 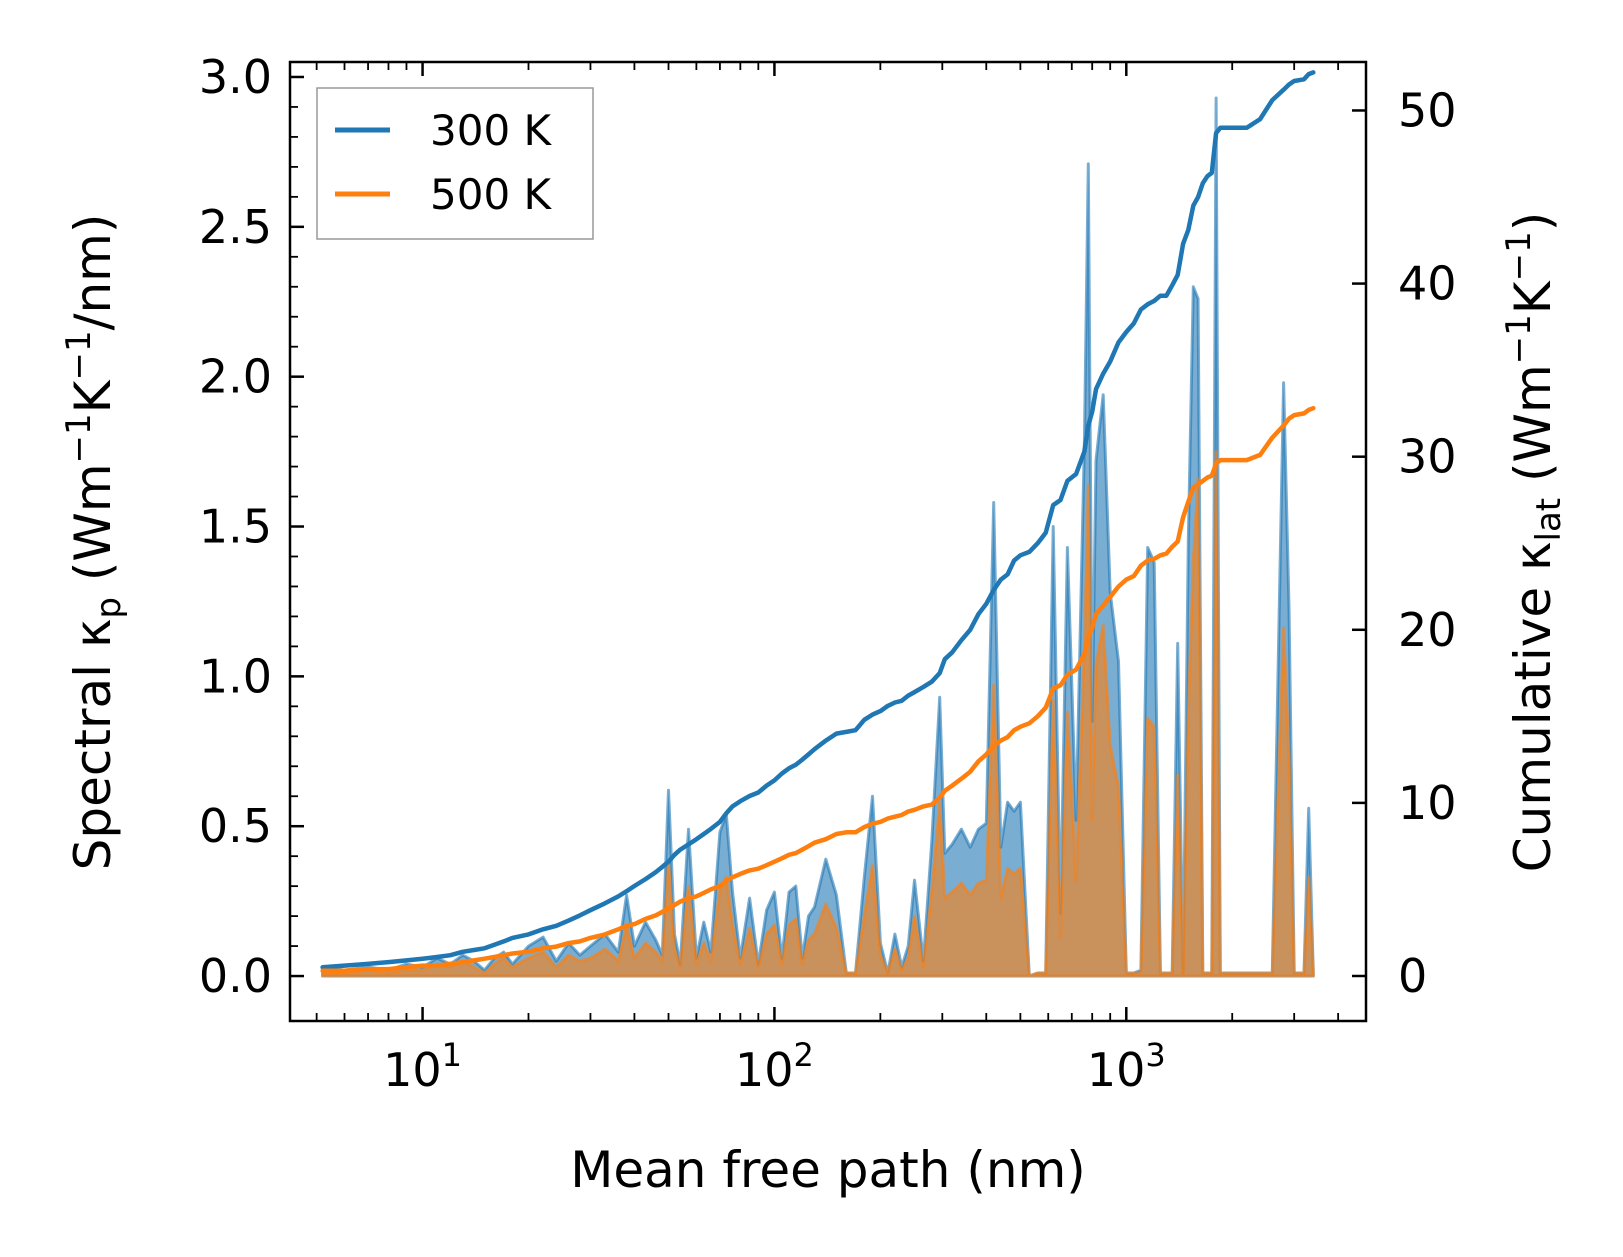 I want to click on x-tick-label: 10², so click(x=774, y=1066).